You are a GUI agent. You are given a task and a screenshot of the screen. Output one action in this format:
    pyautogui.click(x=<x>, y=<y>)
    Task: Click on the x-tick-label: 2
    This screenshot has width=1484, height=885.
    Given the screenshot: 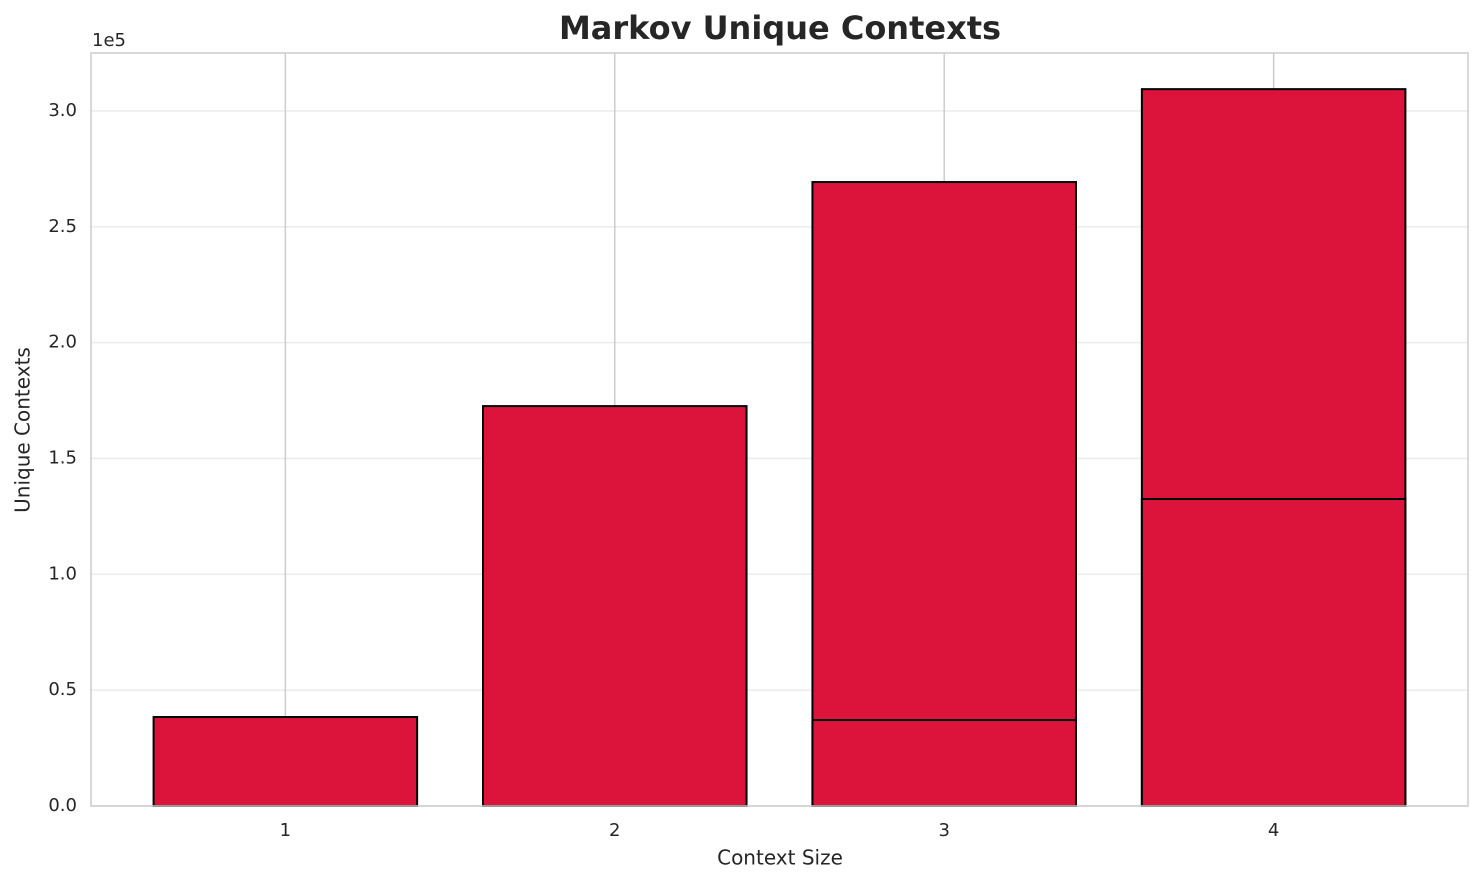 What is the action you would take?
    pyautogui.click(x=614, y=830)
    